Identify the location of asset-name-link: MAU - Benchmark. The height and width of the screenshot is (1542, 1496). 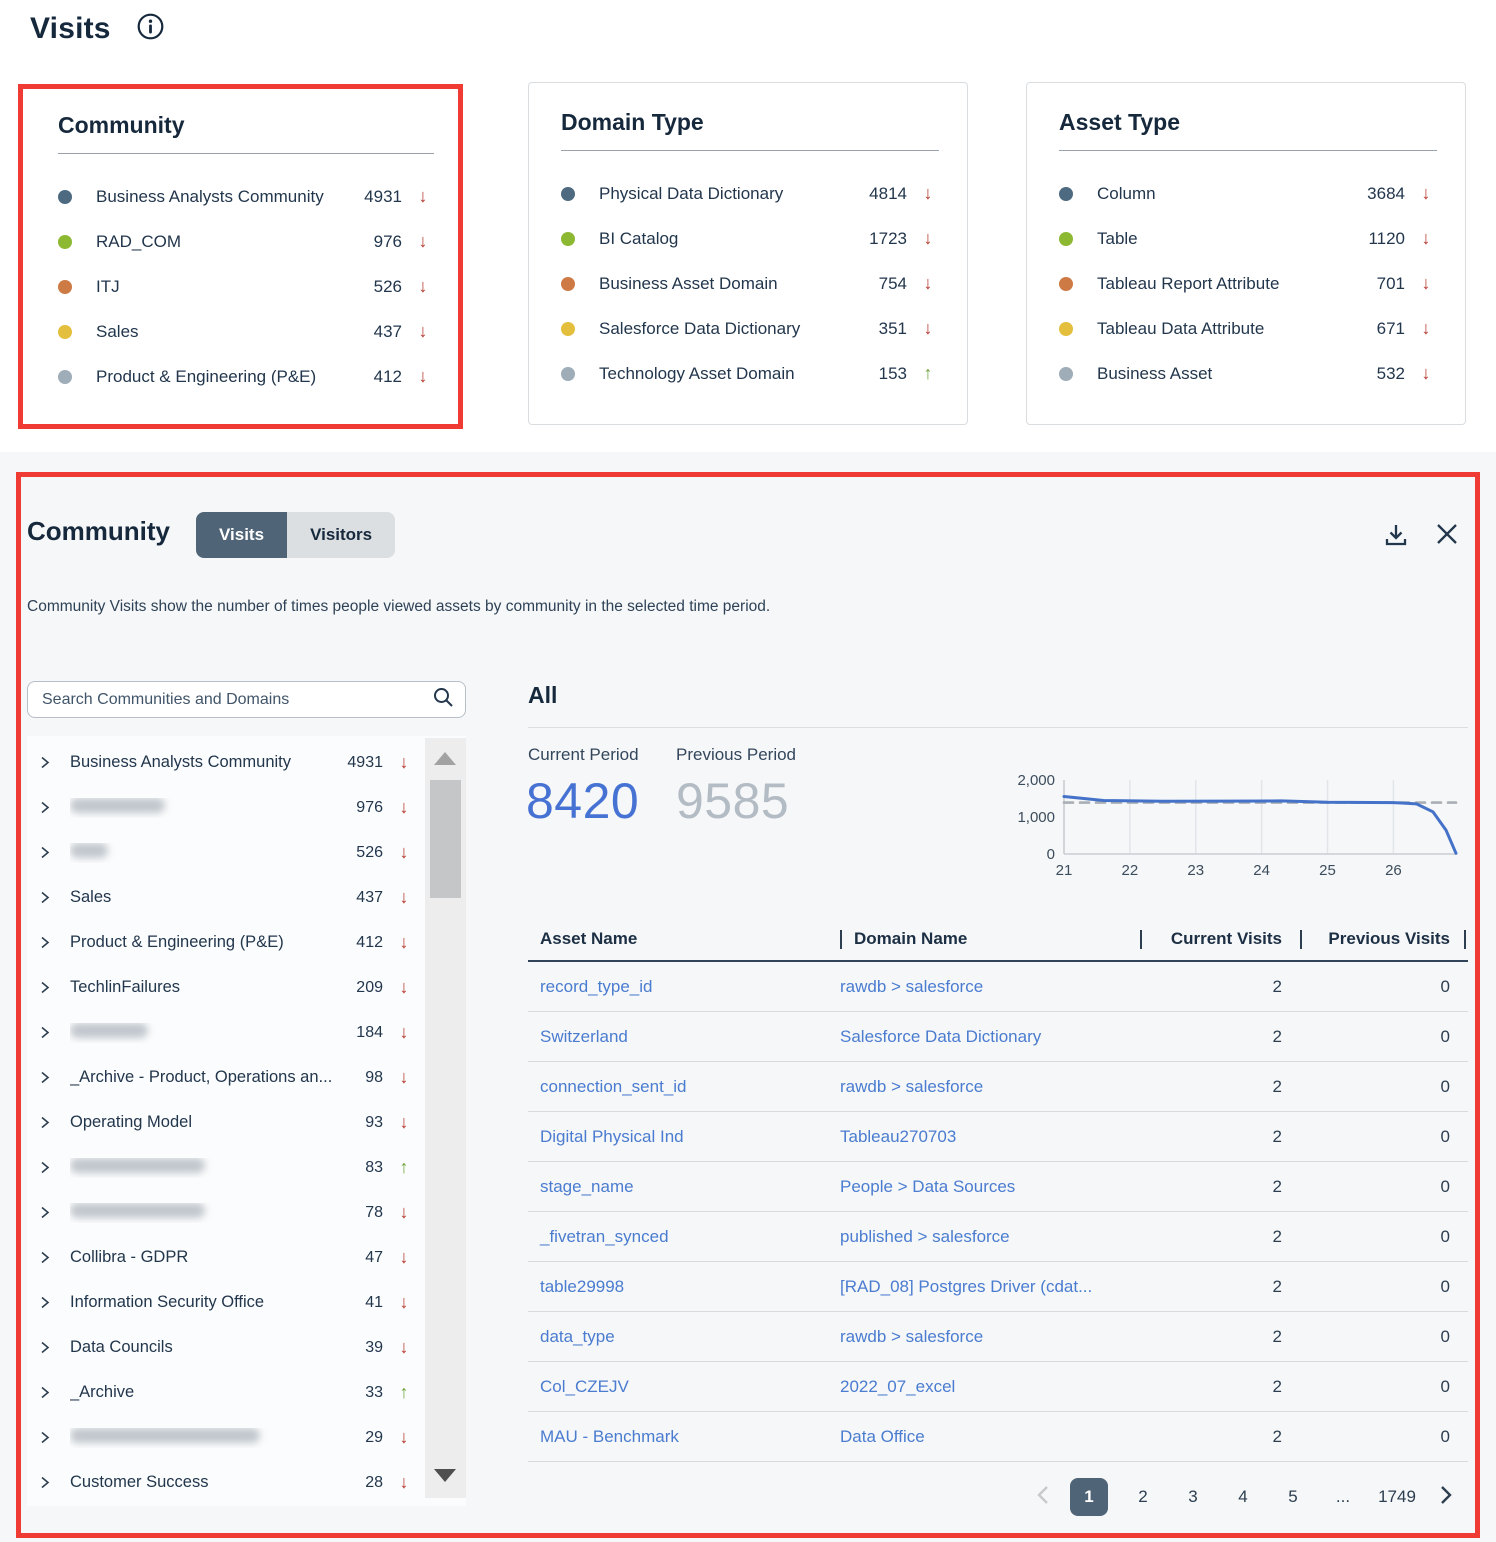
(609, 1436).